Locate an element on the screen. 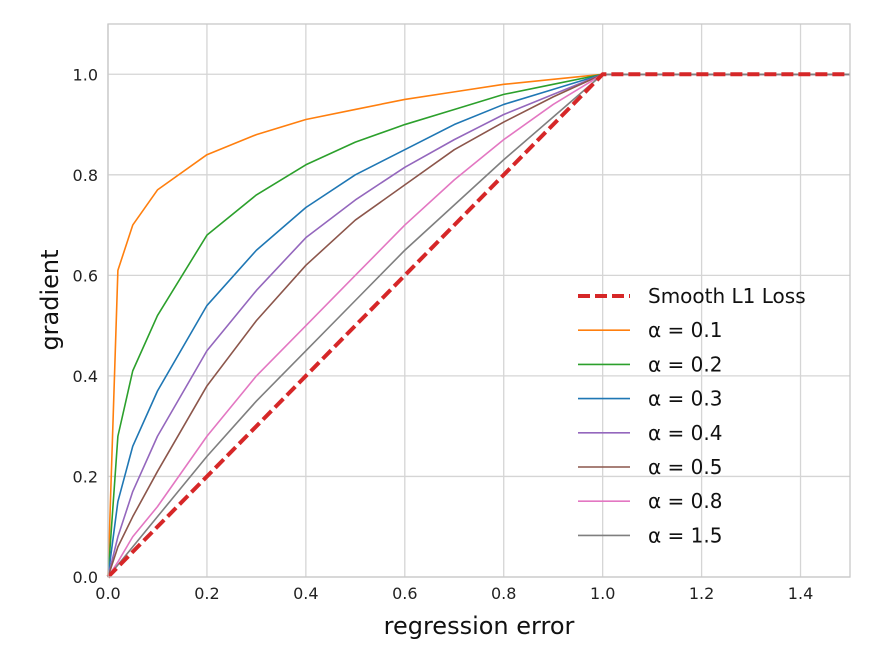 Image resolution: width=876 pixels, height=660 pixels. x-tick-label: 0.4 is located at coordinates (305, 593).